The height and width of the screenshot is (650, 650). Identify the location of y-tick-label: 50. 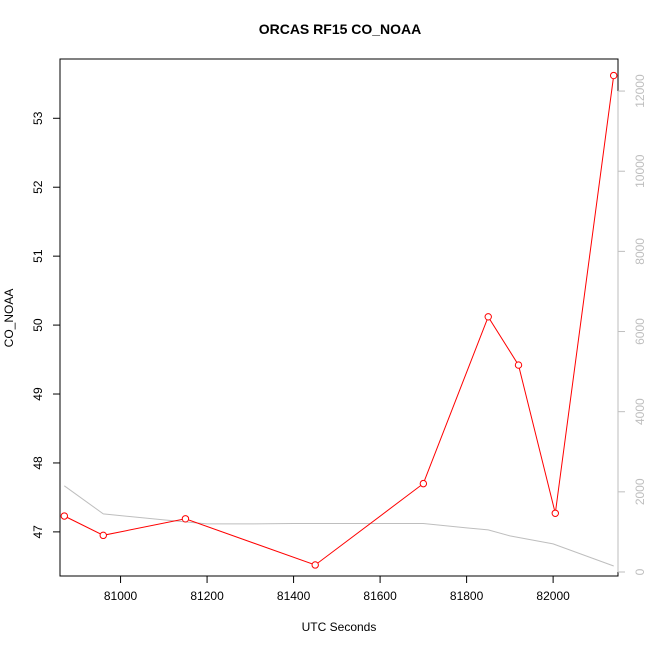
(38, 325).